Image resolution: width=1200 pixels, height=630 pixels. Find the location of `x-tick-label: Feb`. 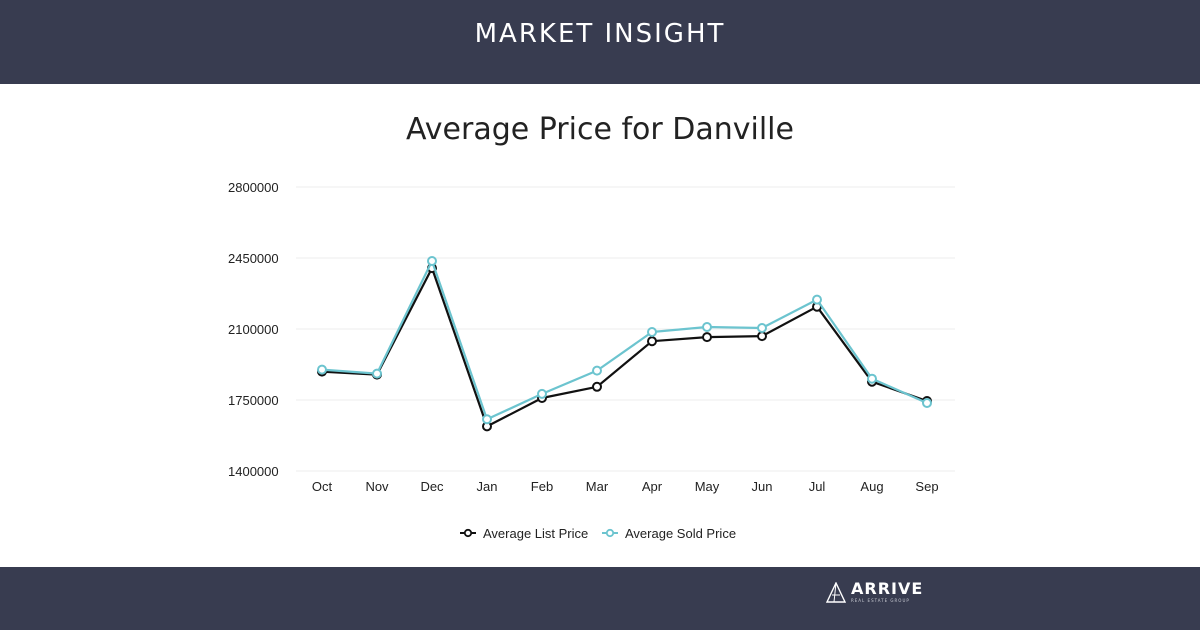

x-tick-label: Feb is located at coordinates (542, 486).